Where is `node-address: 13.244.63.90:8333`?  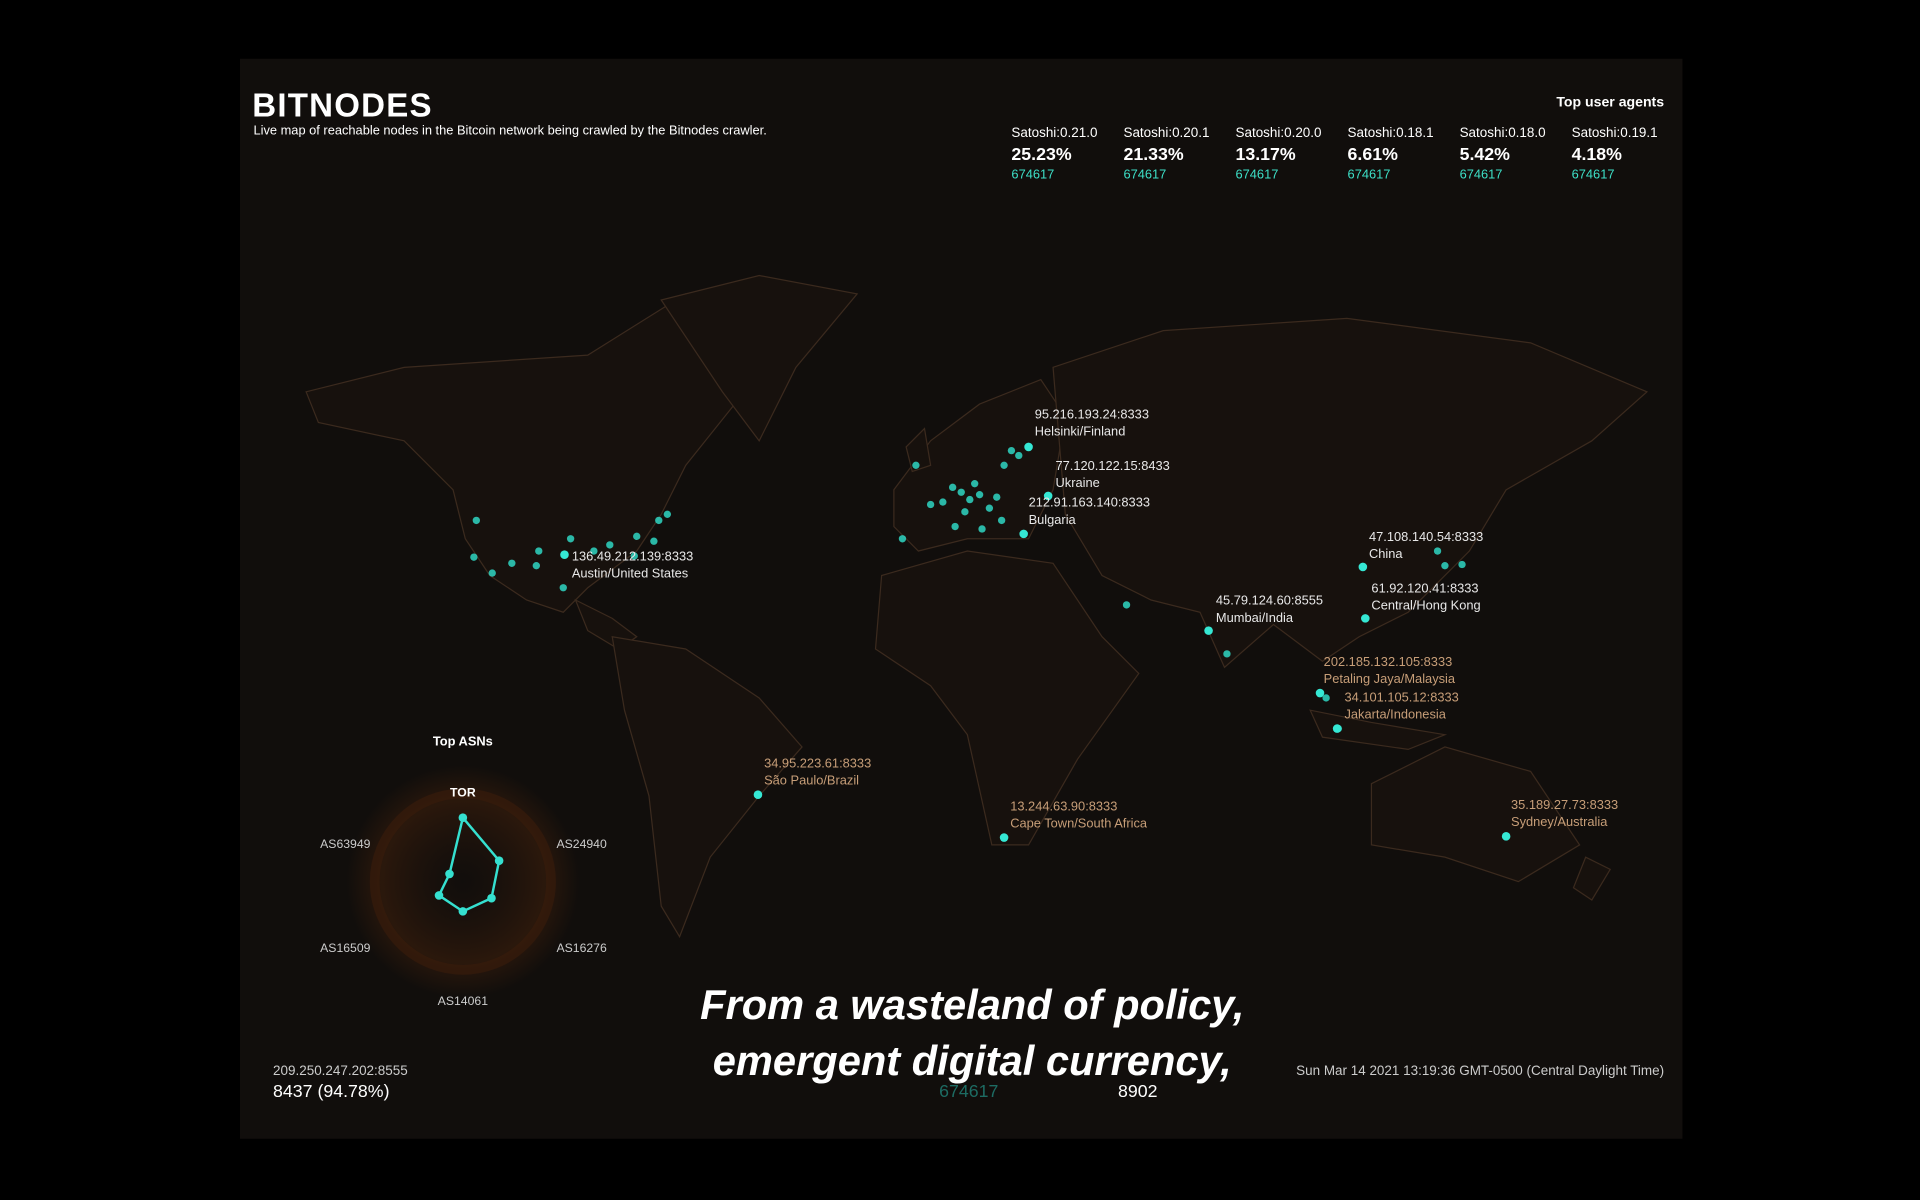
node-address: 13.244.63.90:8333 is located at coordinates (1063, 805).